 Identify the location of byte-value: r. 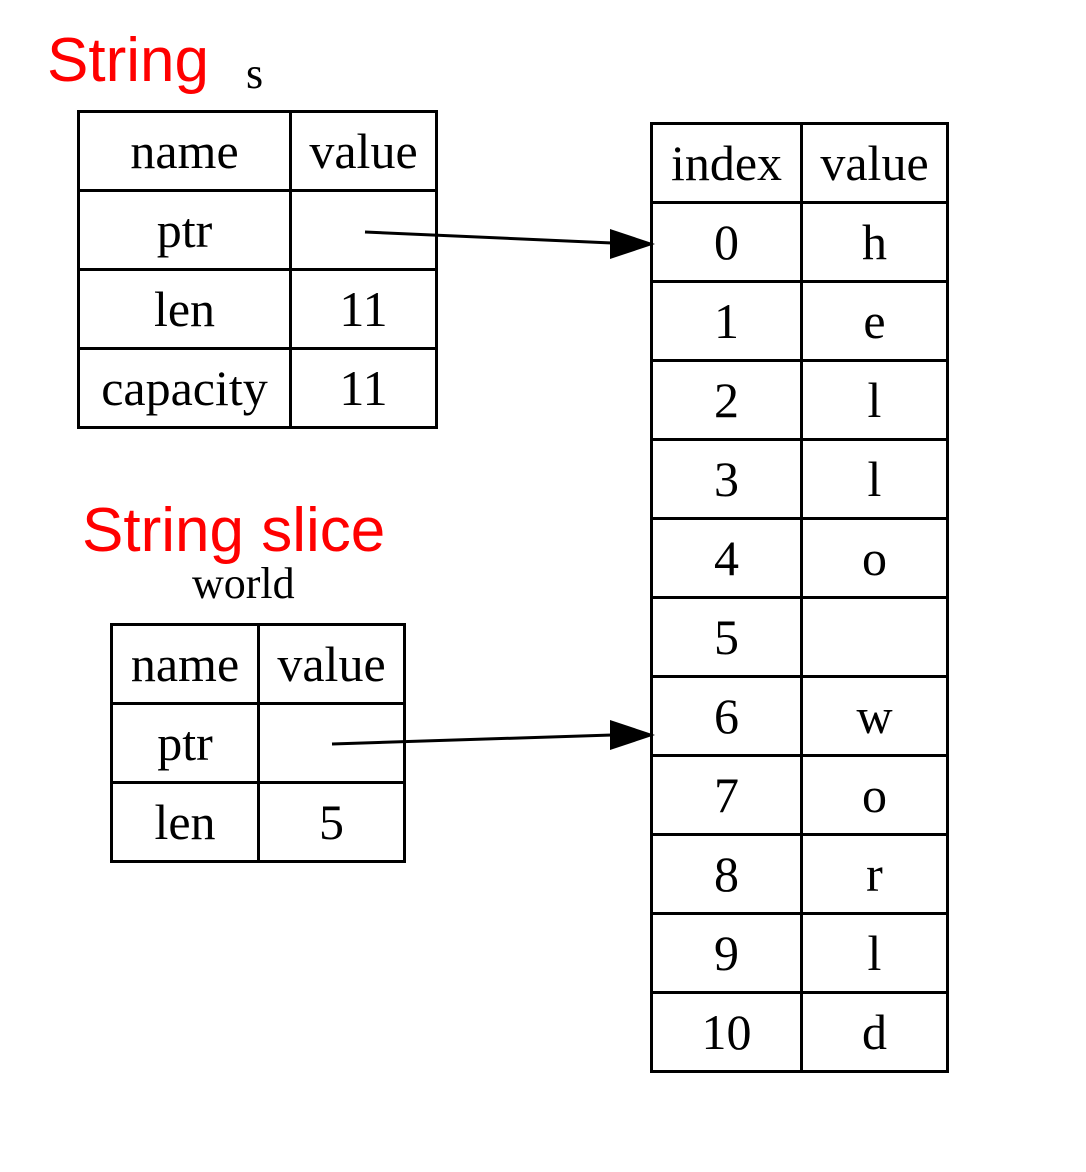
(874, 874).